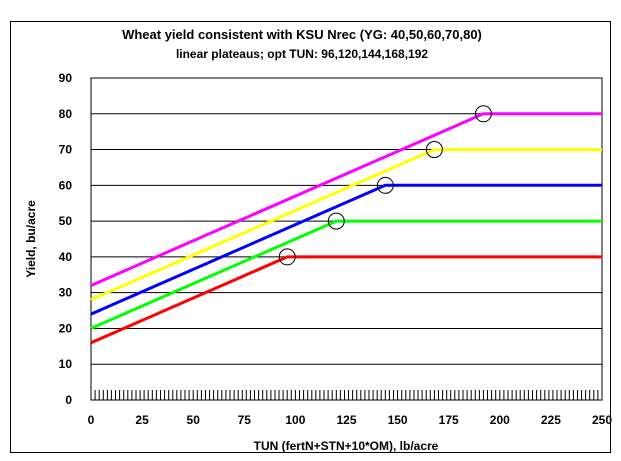  I want to click on x-axis-label: TUN (fertN+STN+10*OM), lb/acre, so click(346, 446).